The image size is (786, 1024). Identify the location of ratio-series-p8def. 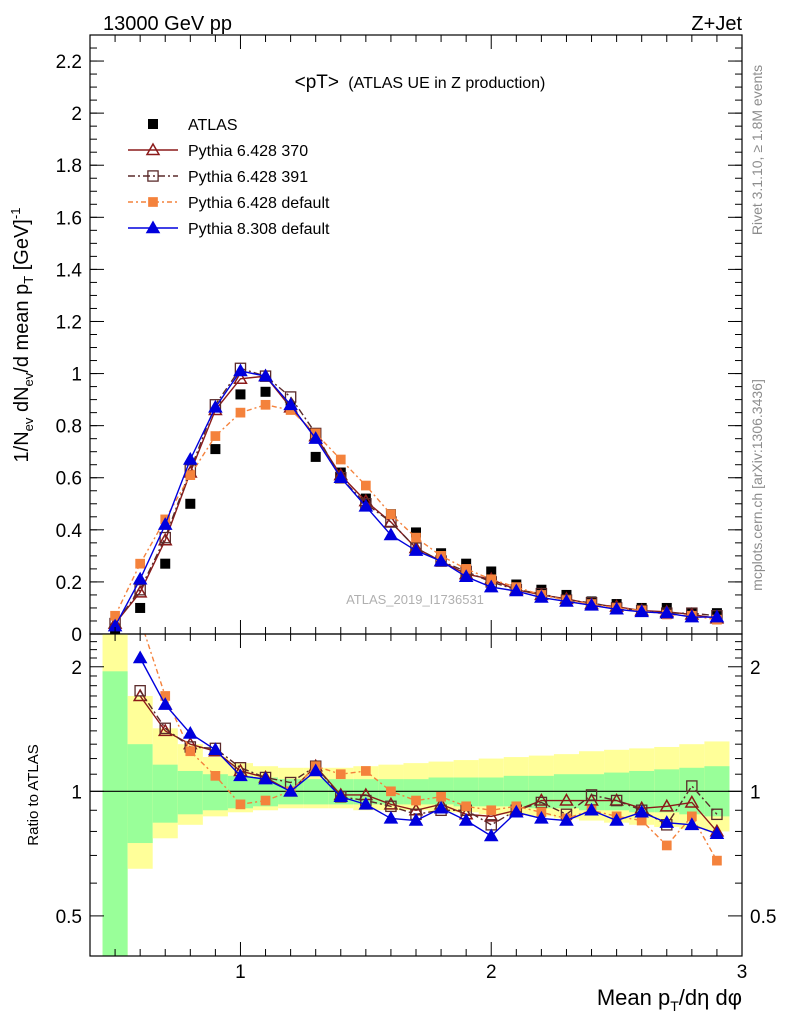
(428, 746).